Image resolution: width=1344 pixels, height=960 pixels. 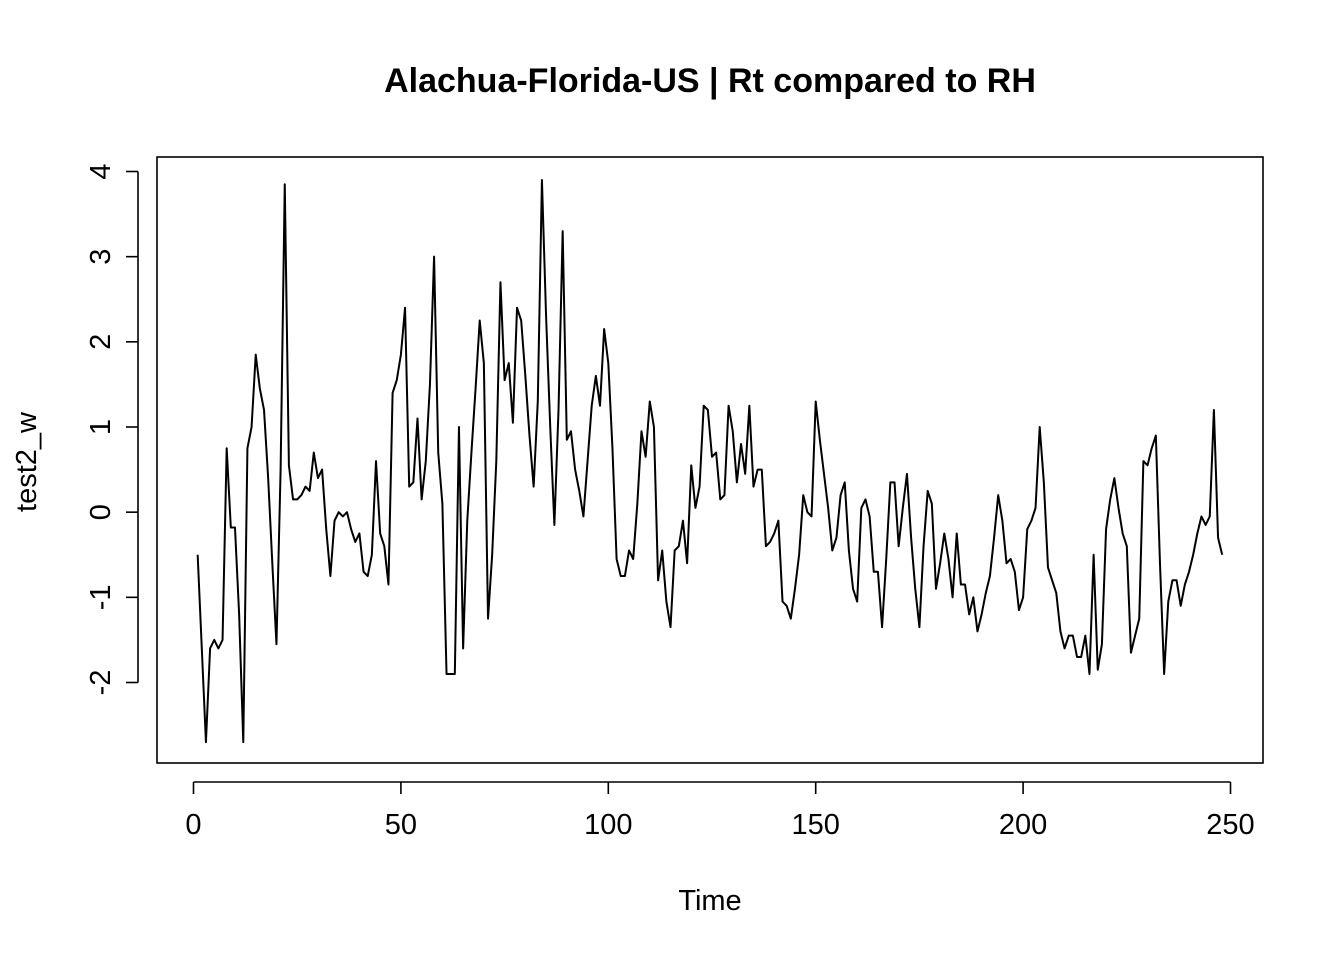 I want to click on y-tick-label: -1, so click(x=101, y=597).